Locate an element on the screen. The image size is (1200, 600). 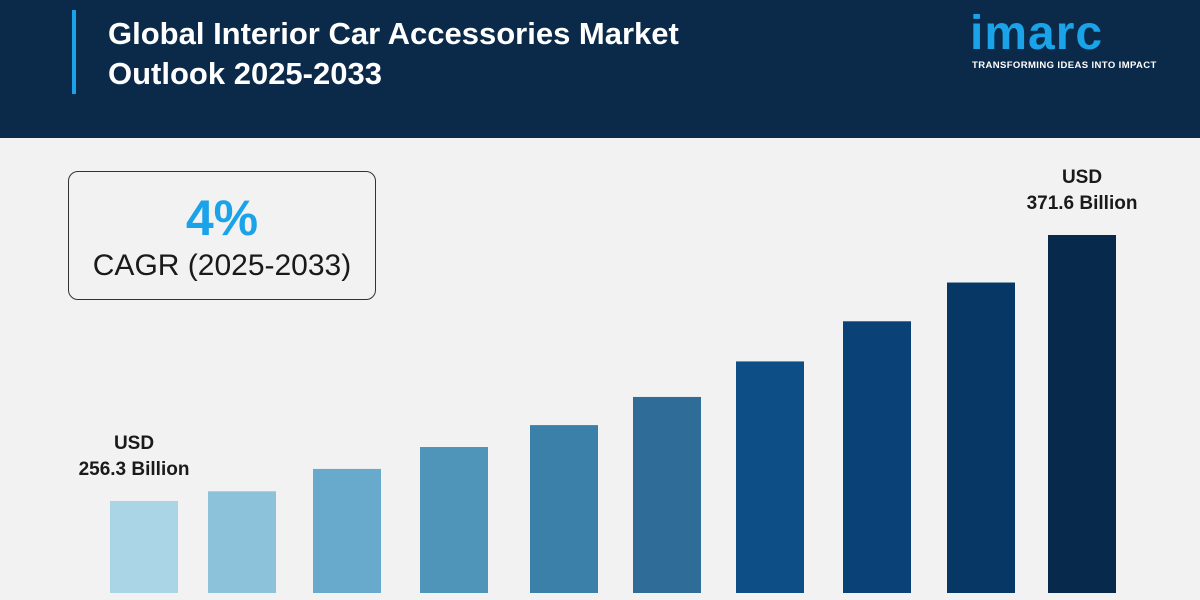
logo-wordmark: imarc is located at coordinates (1037, 33).